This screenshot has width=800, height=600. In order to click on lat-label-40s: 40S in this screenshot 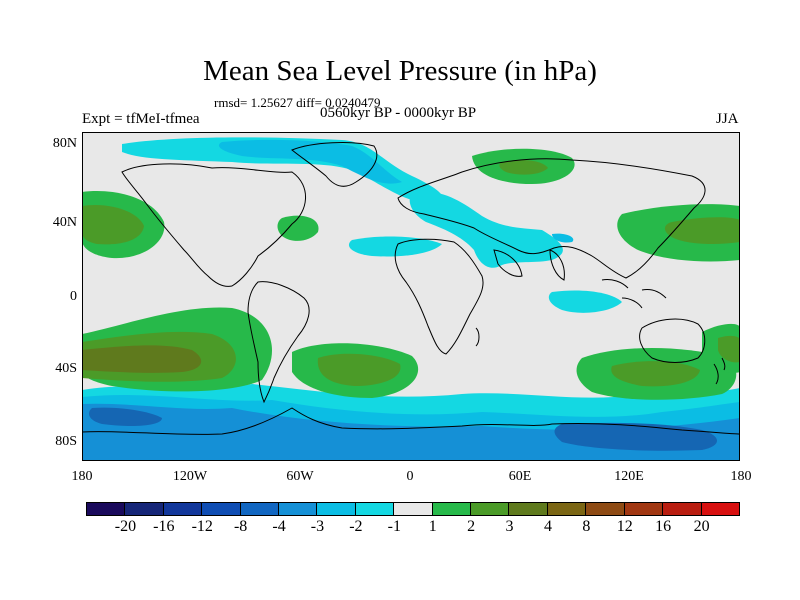, I will do `click(66, 368)`.